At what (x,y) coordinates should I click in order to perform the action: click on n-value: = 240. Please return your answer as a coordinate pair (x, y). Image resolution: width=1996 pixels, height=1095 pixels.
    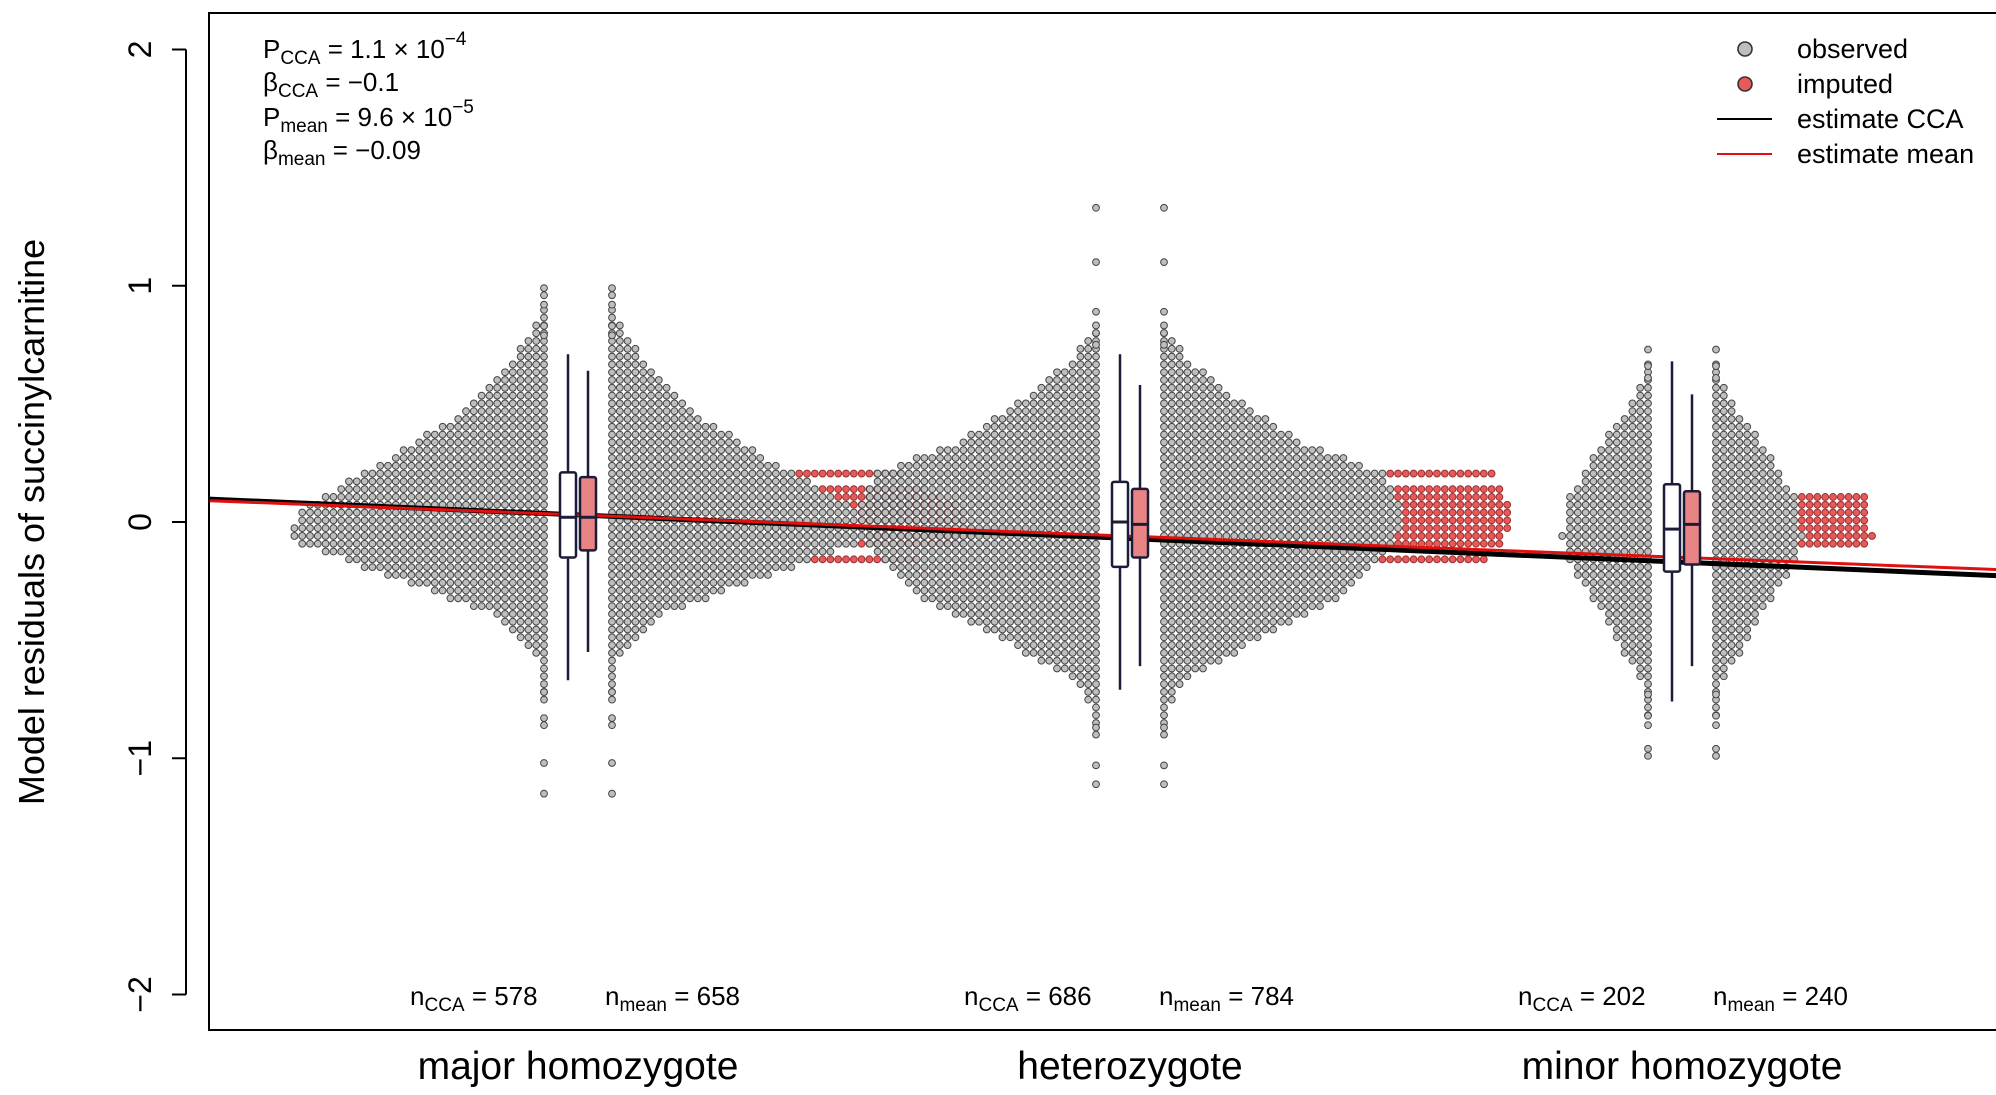
    Looking at the image, I should click on (1811, 996).